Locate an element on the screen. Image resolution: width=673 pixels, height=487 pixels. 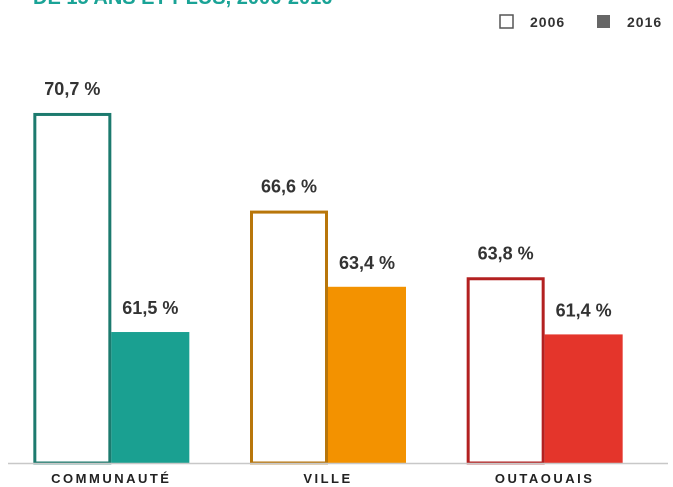
x-tick-label: VILLE is located at coordinates (327, 478).